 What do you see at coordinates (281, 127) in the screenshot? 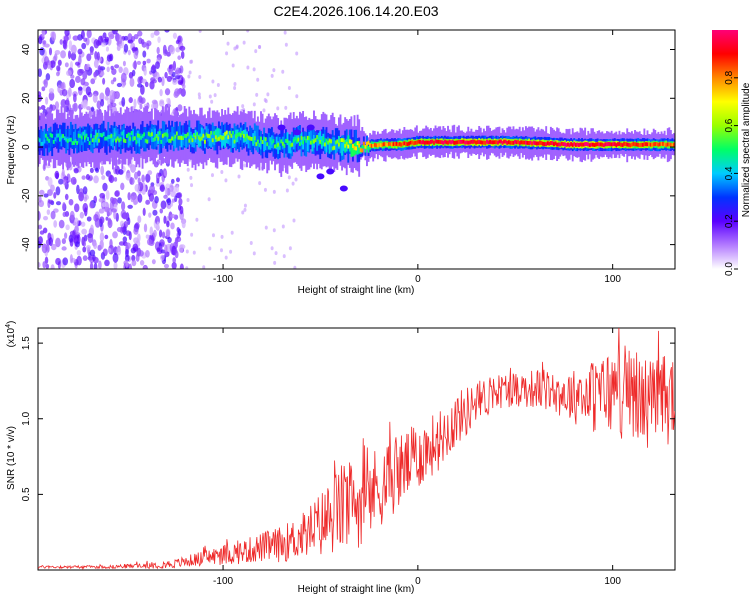
I see `spectrogram-blob` at bounding box center [281, 127].